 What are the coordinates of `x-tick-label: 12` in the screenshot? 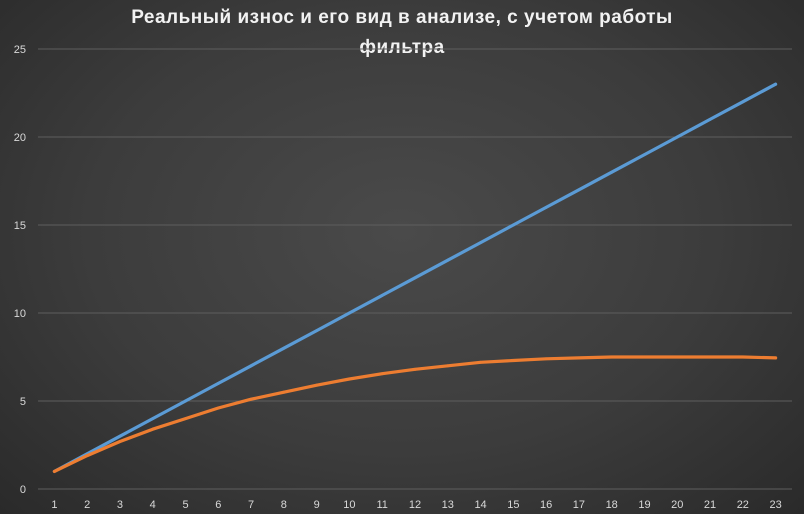 It's located at (415, 505).